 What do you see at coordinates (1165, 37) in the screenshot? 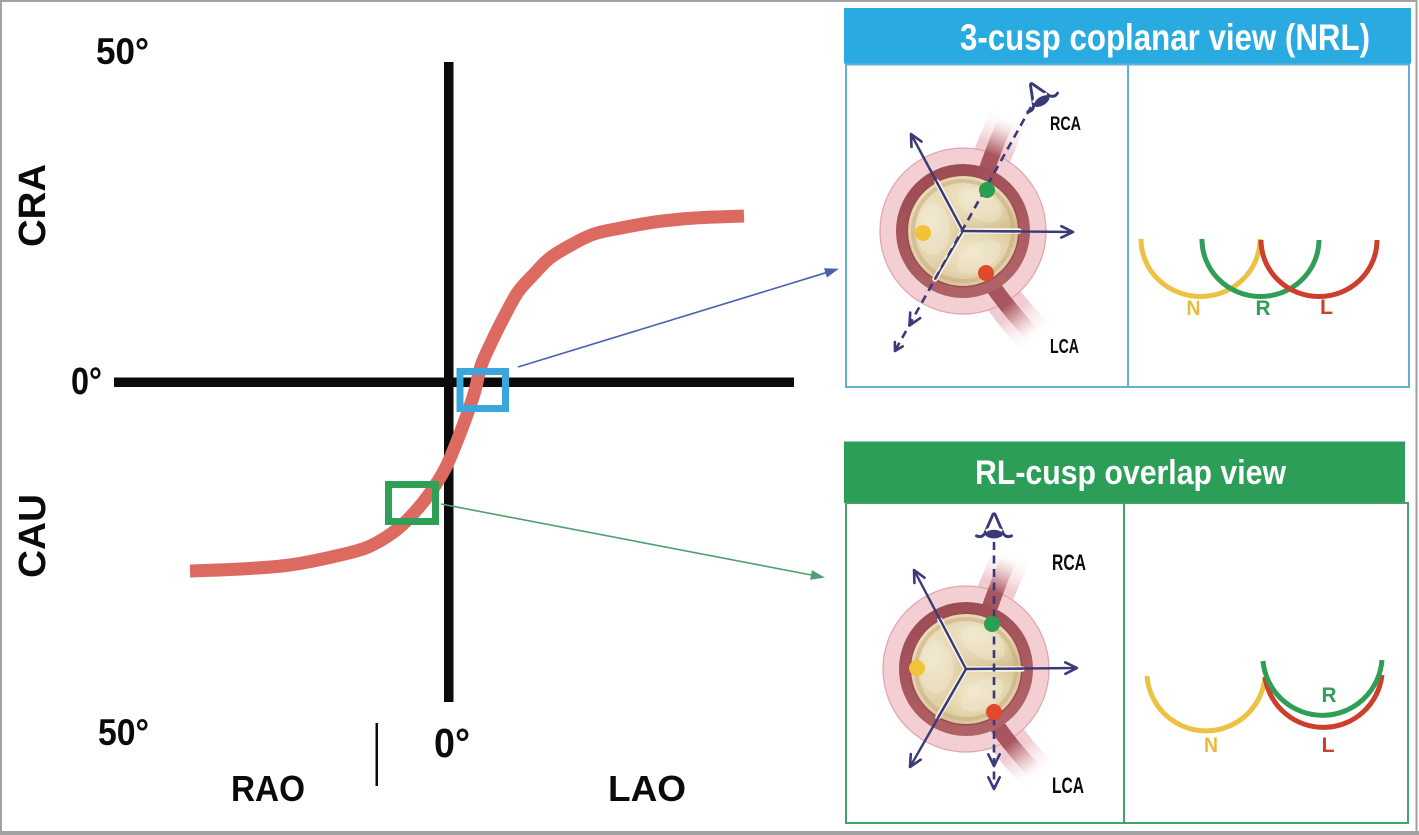
I see `svg-text: 3-cusp coplanar view (NRL)` at bounding box center [1165, 37].